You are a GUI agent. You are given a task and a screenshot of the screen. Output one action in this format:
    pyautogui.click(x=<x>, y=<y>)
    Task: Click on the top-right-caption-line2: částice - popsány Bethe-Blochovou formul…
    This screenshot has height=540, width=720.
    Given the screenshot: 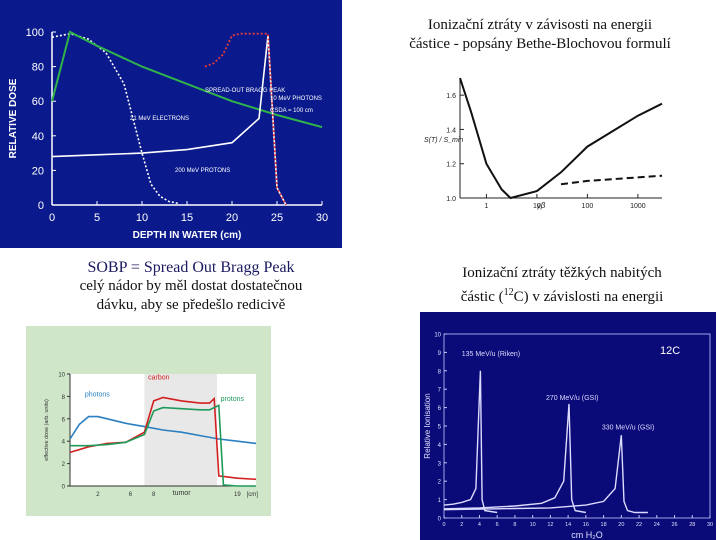 What is the action you would take?
    pyautogui.click(x=540, y=44)
    